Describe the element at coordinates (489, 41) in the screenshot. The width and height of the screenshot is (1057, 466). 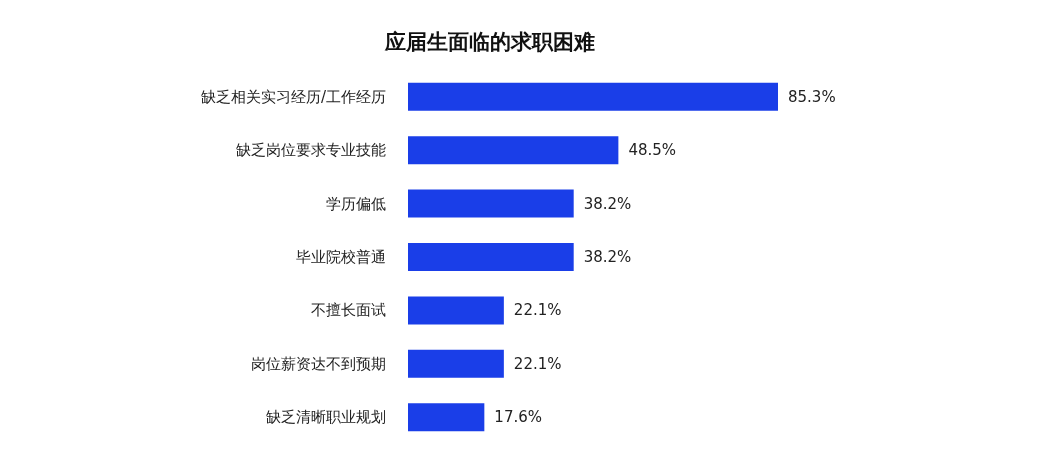
I see `chart-title: 应届生面临的求职困难` at that location.